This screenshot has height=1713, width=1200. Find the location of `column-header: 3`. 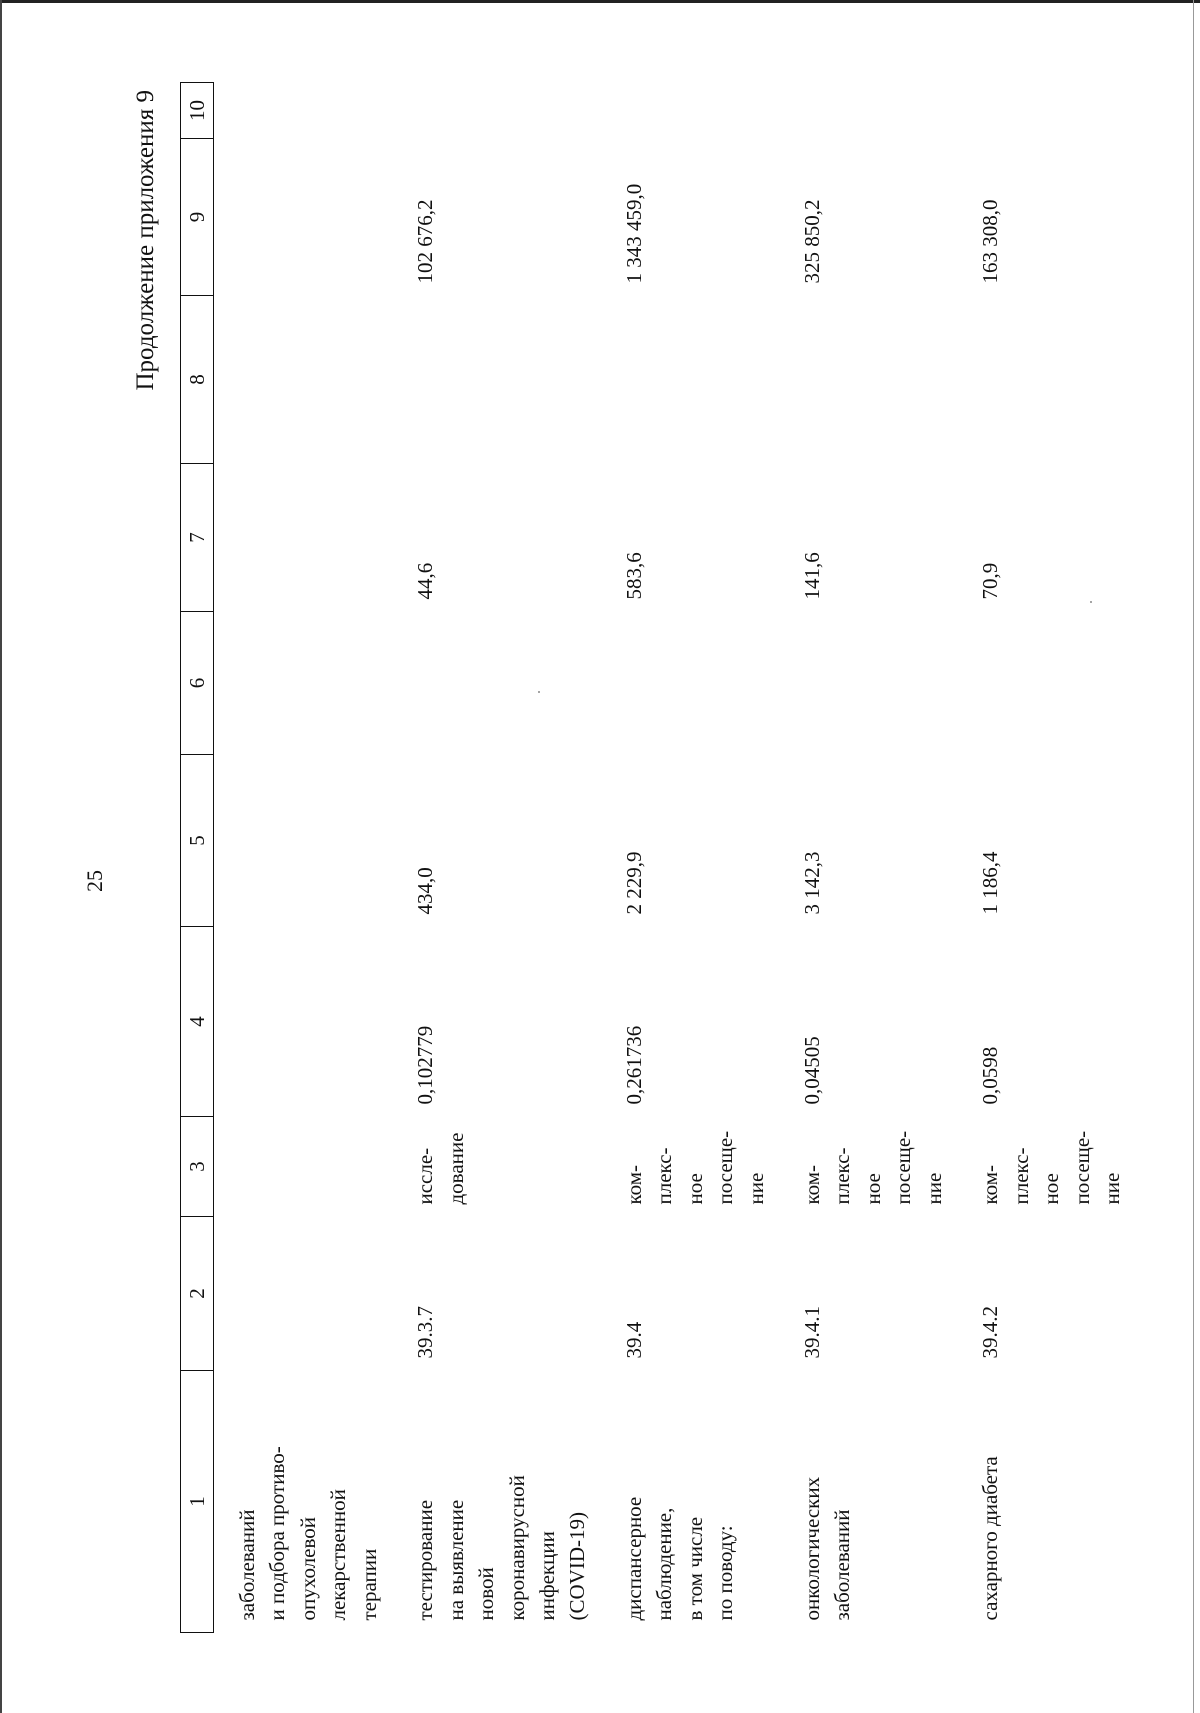

column-header: 3 is located at coordinates (197, 1166).